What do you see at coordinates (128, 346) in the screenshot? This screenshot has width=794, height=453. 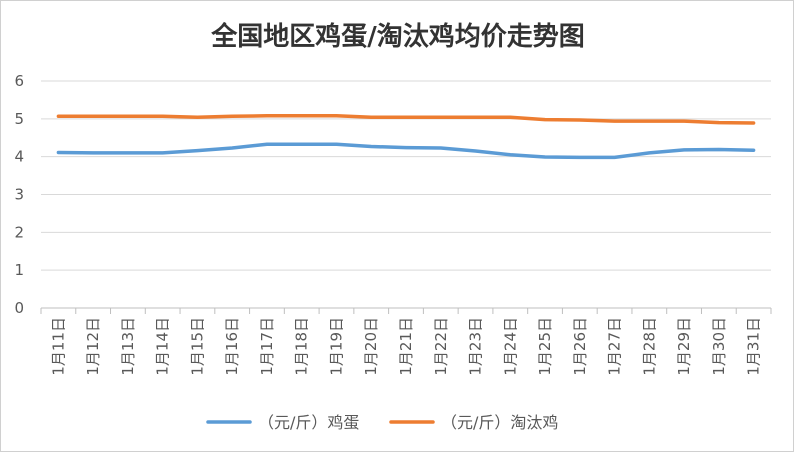 I see `x-tick-label: 1月13日` at bounding box center [128, 346].